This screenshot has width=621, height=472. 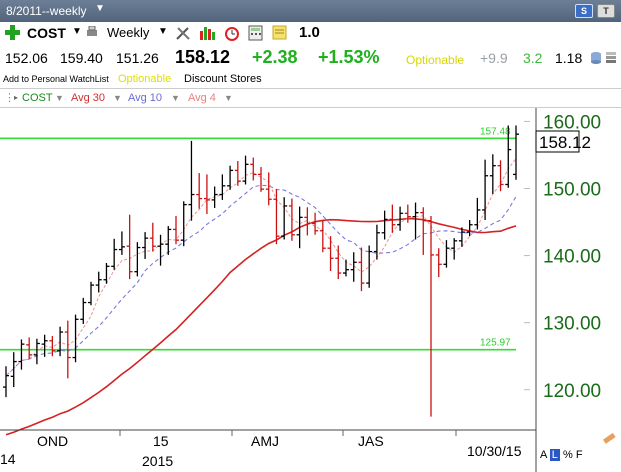 What do you see at coordinates (584, 11) in the screenshot?
I see `s-button: S` at bounding box center [584, 11].